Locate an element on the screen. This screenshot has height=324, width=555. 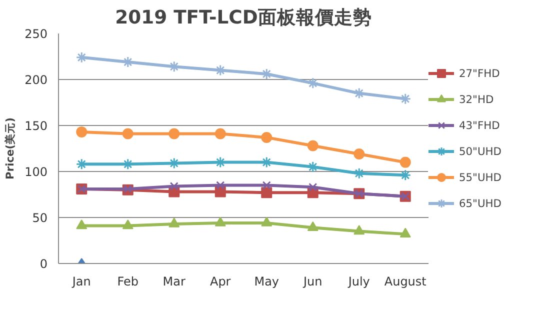
x-tick-label: July is located at coordinates (358, 281).